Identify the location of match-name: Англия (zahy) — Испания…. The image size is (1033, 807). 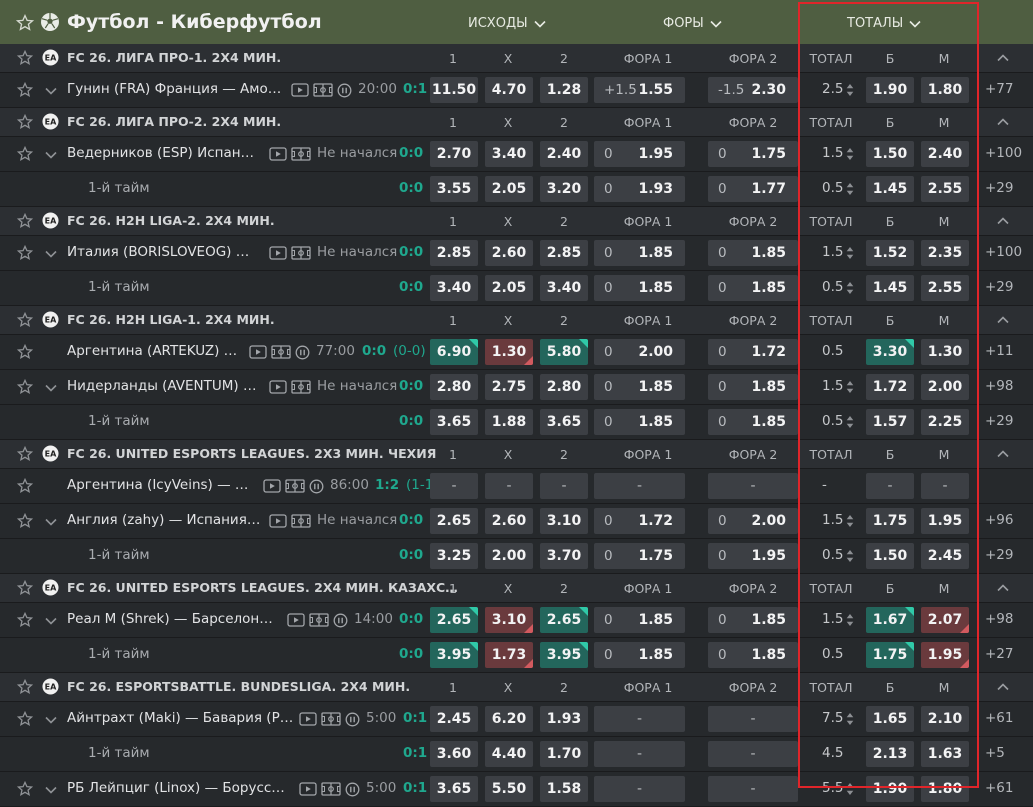
(164, 520).